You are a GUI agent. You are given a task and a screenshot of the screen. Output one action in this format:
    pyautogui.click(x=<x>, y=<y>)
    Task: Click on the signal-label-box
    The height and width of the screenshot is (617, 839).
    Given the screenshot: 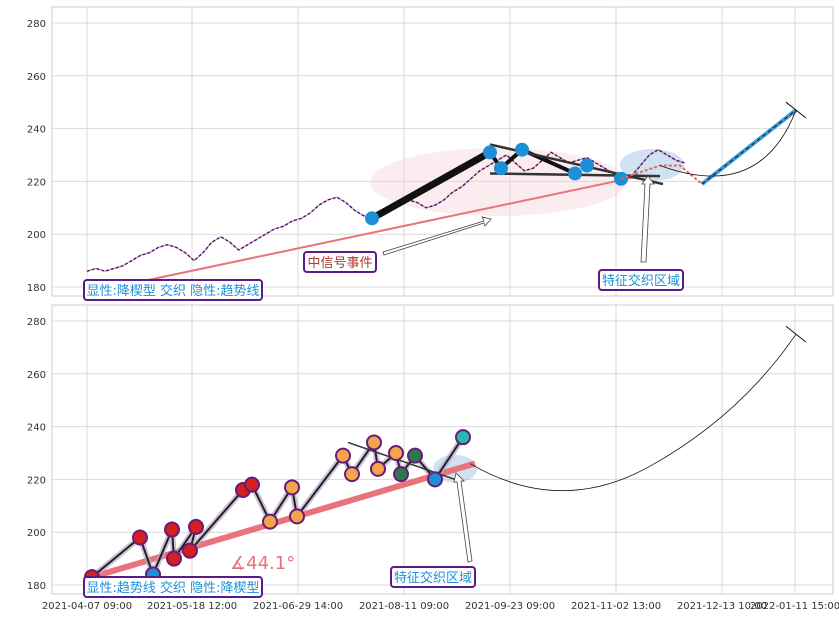 What is the action you would take?
    pyautogui.click(x=340, y=262)
    